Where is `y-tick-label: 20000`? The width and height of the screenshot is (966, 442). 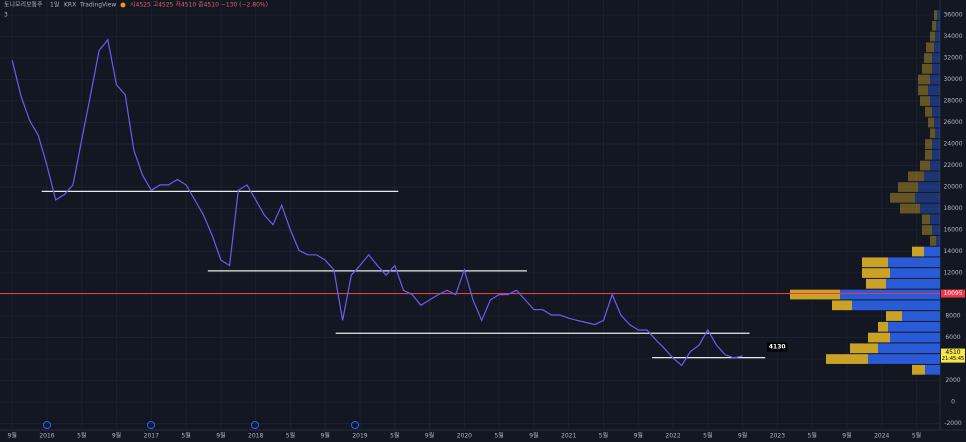 y-tick-label: 20000 is located at coordinates (952, 187).